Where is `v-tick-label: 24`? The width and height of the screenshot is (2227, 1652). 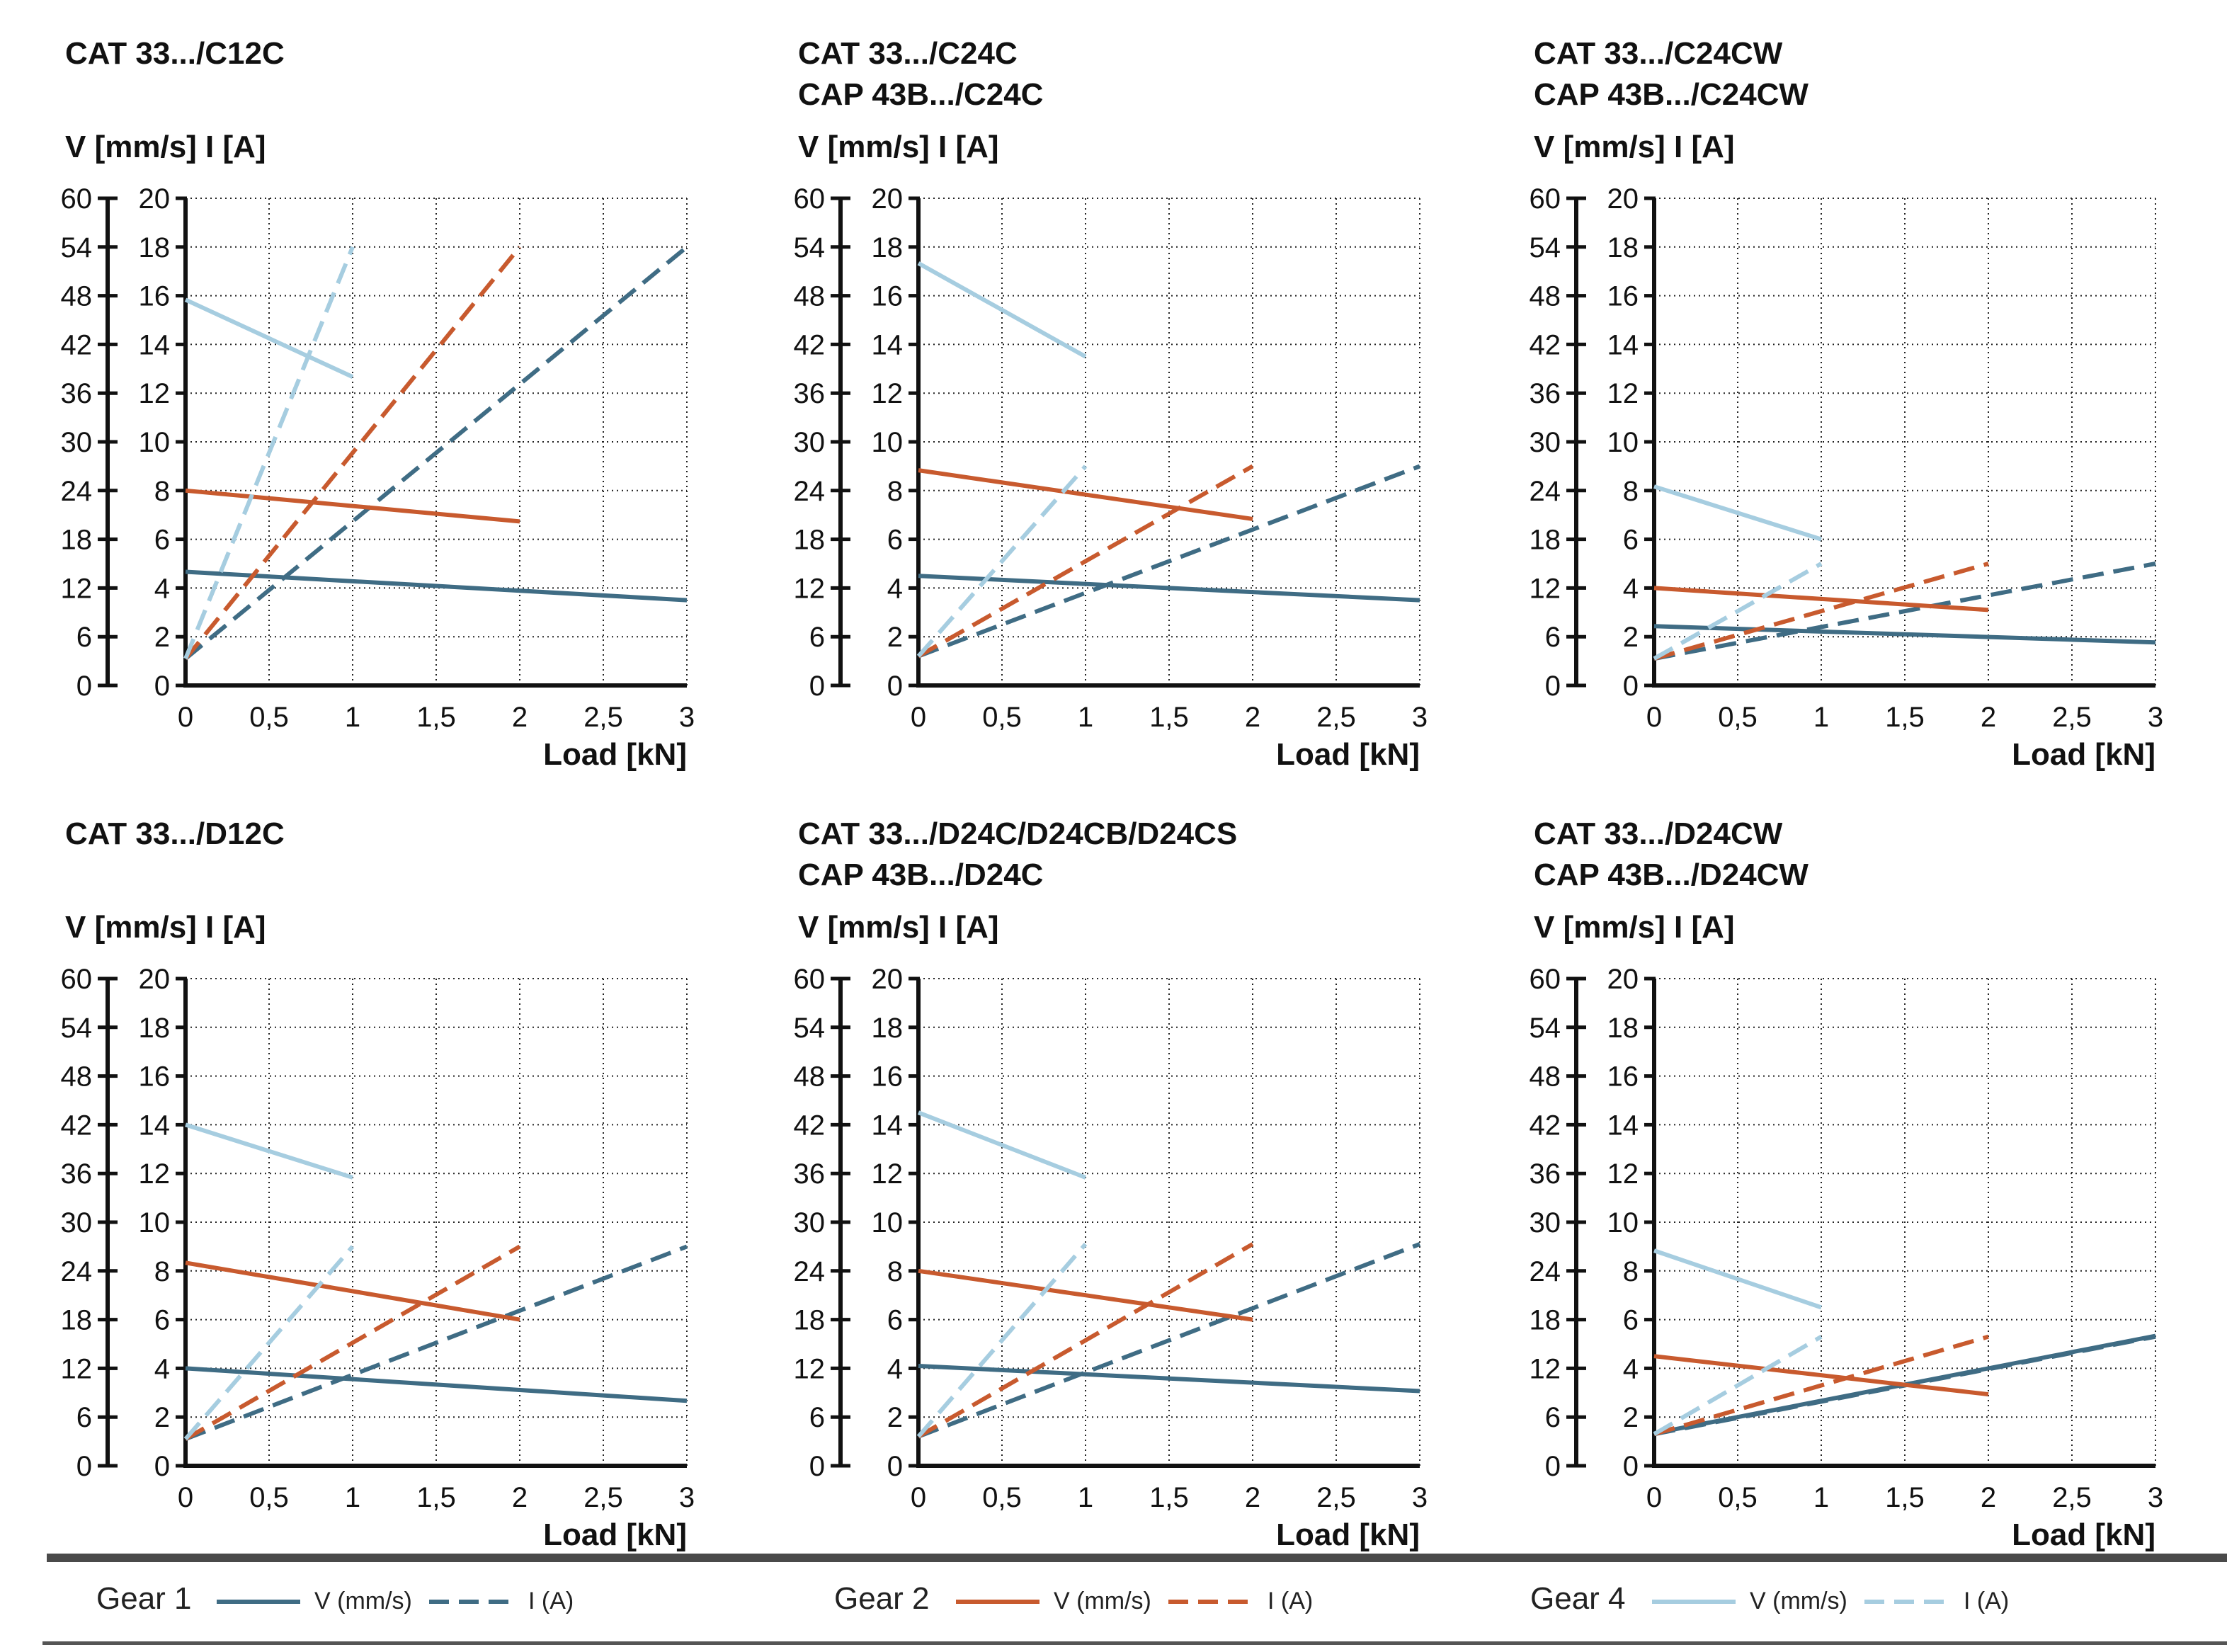
v-tick-label: 24 is located at coordinates (77, 1271).